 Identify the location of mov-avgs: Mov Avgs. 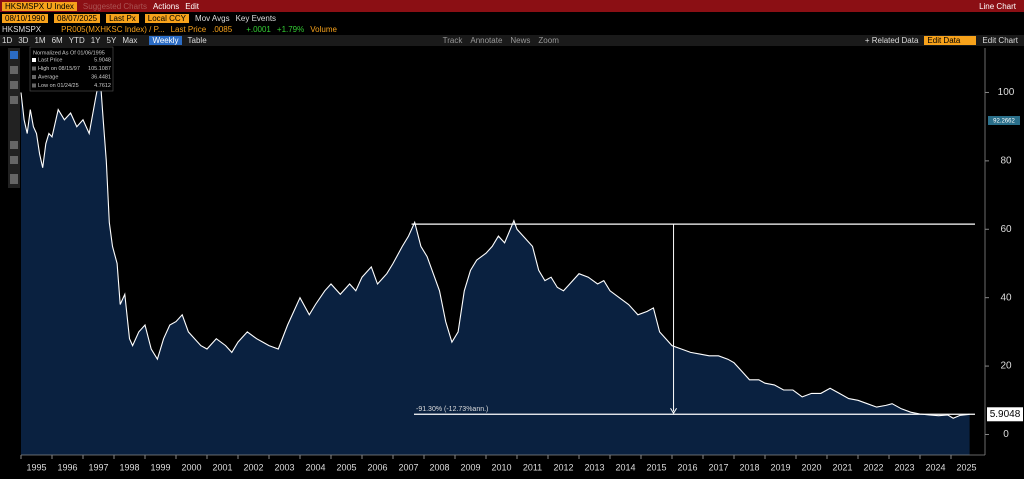
(212, 18).